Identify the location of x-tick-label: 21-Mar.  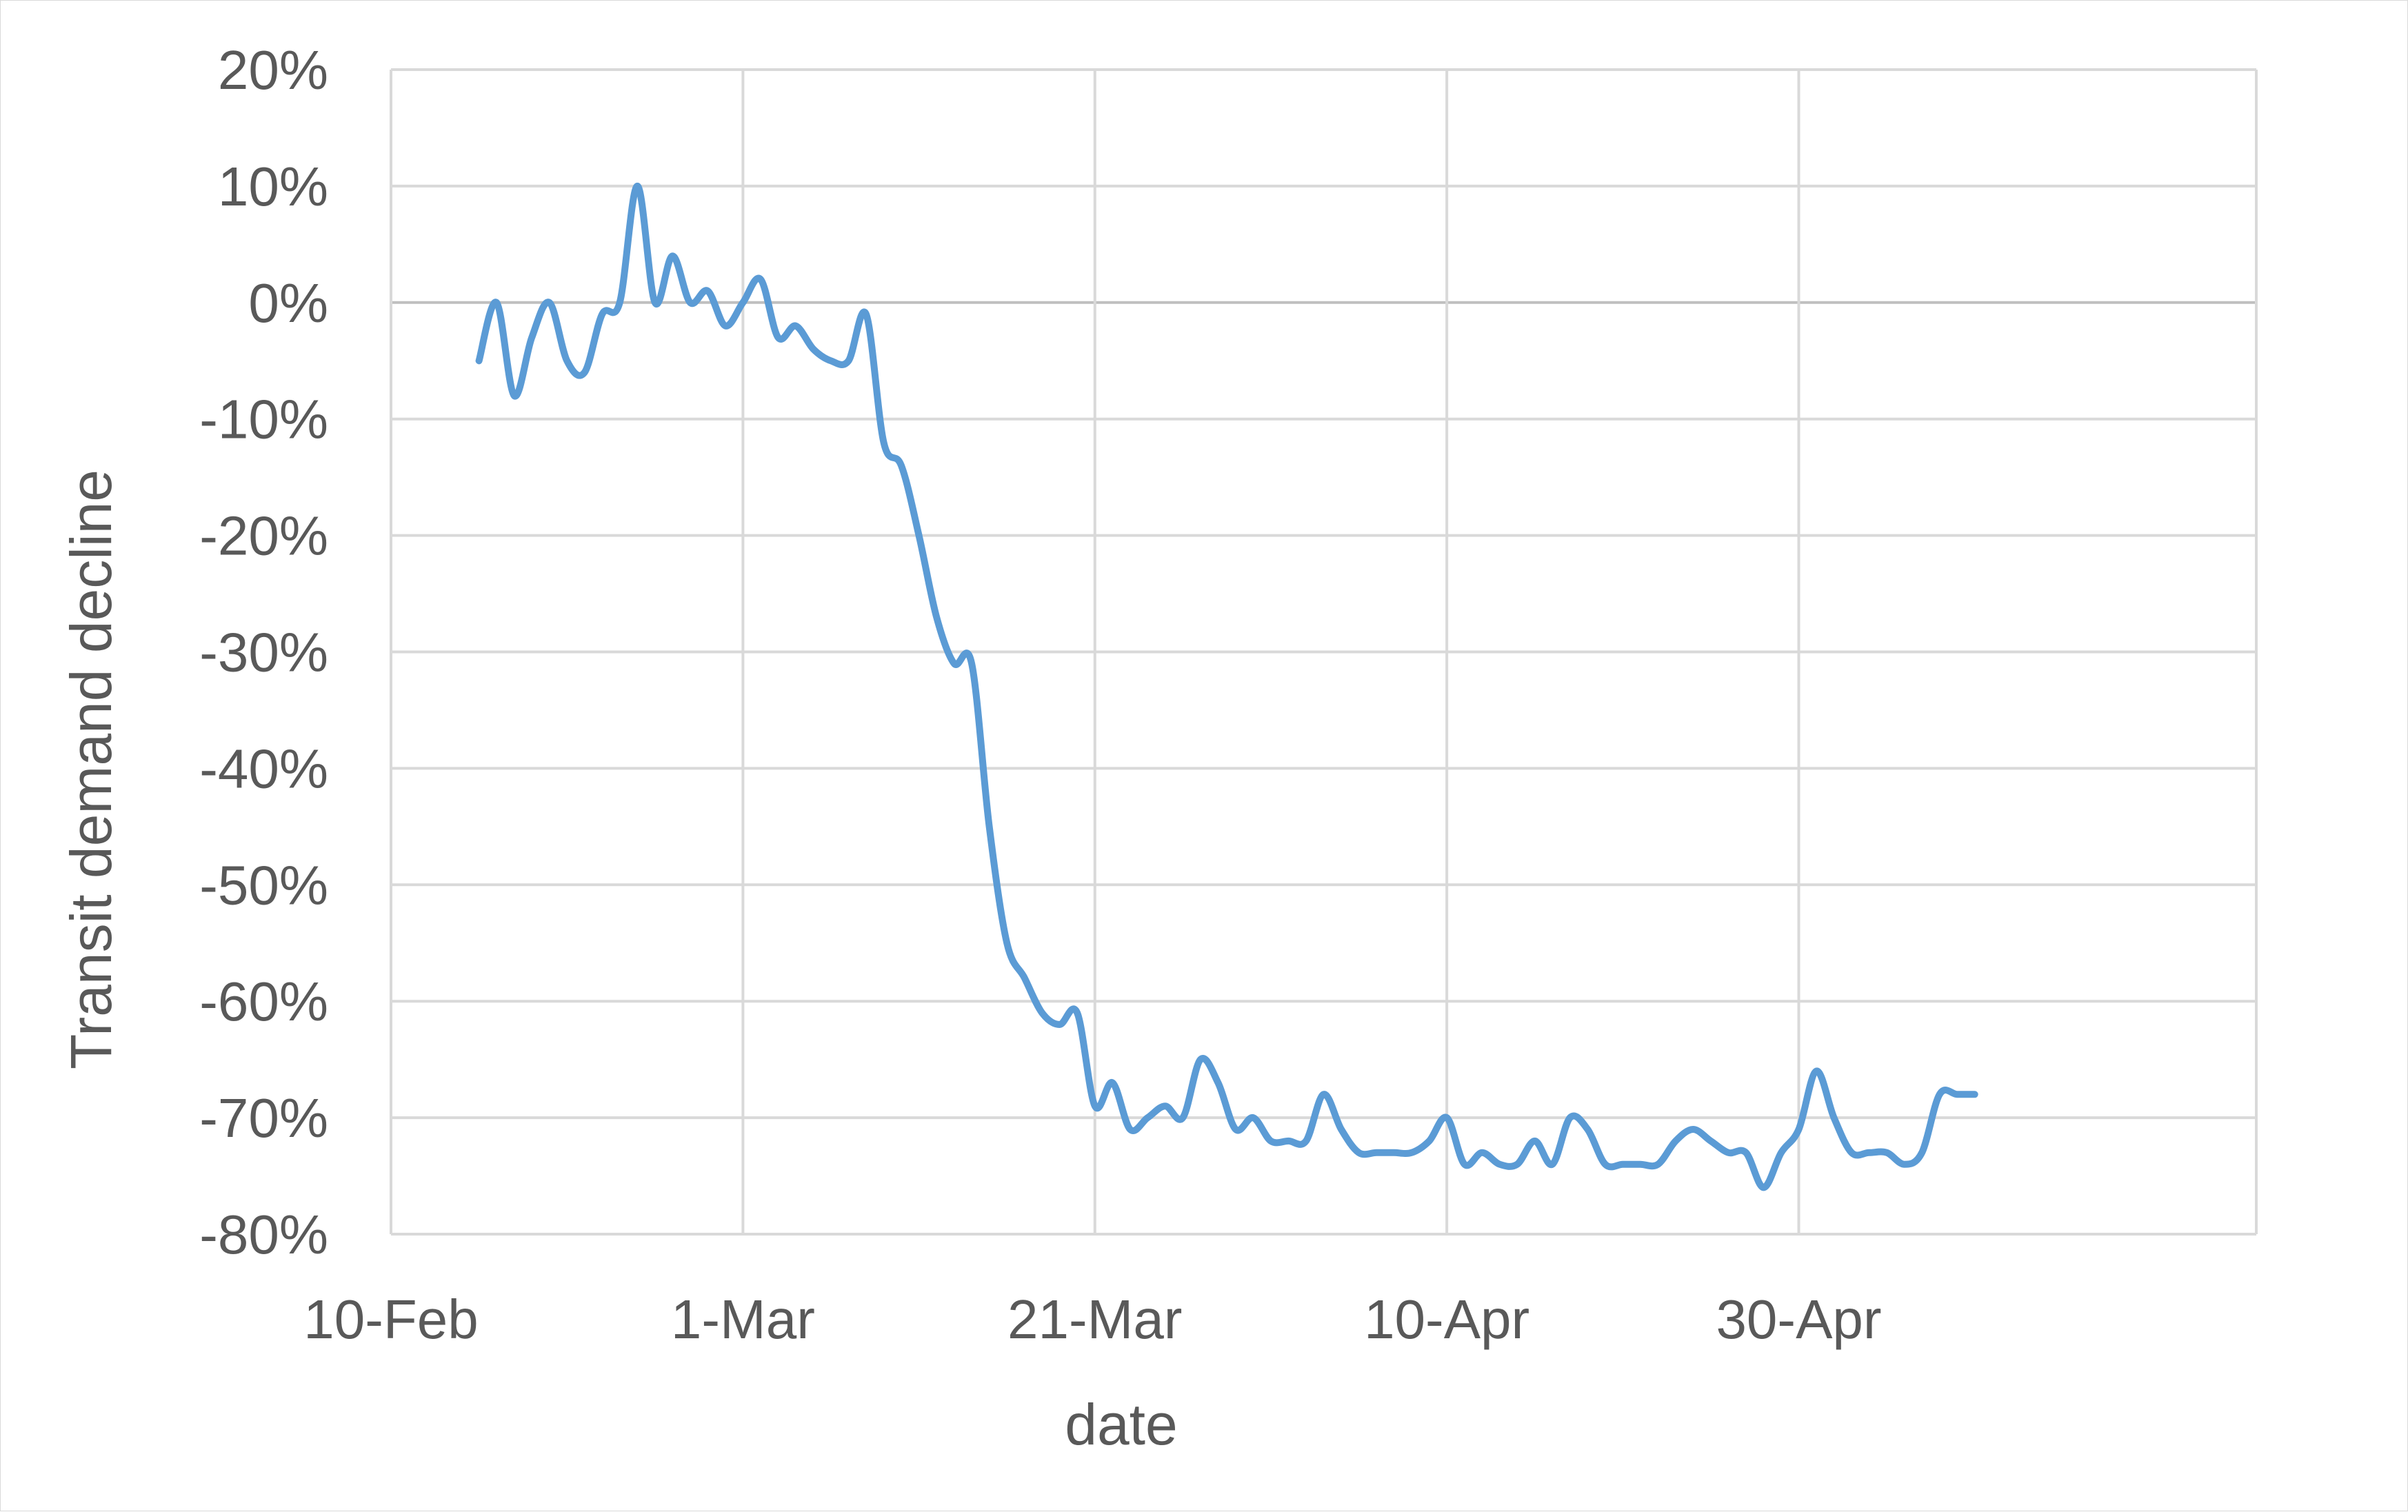
(1094, 1319).